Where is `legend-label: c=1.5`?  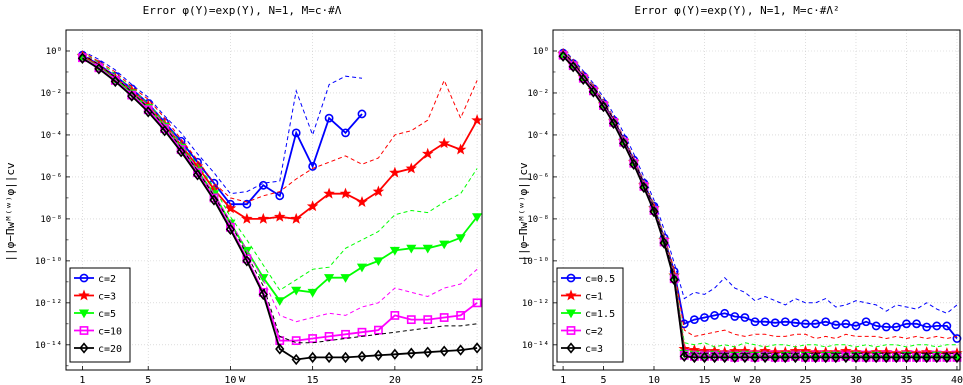 legend-label: c=1.5 is located at coordinates (600, 314).